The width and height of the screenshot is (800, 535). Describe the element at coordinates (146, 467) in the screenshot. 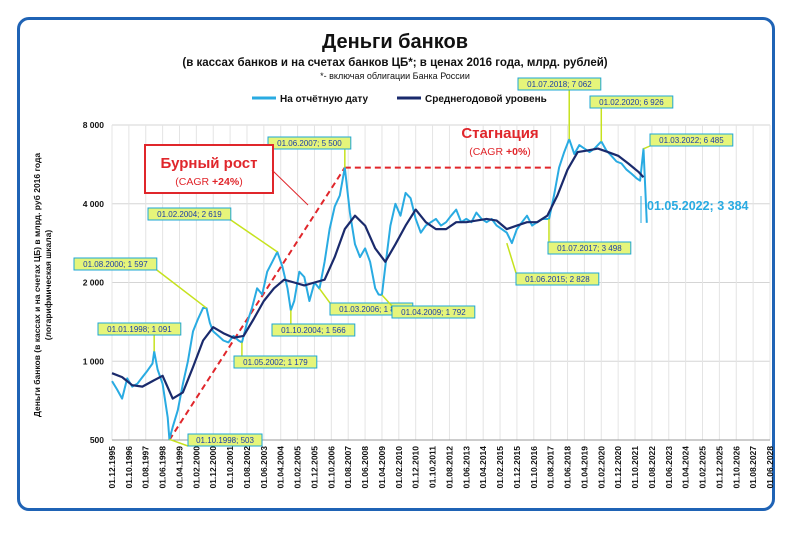

I see `x-tick-label: 01.08.1997` at that location.